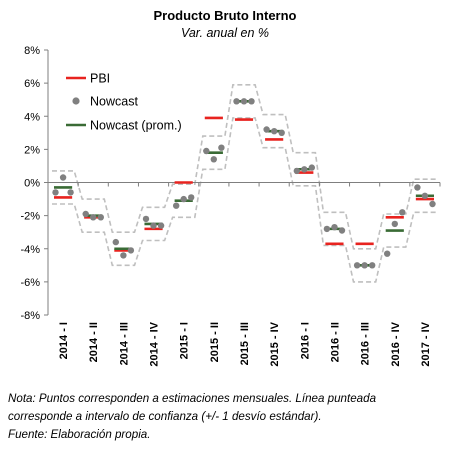 Image resolution: width=451 pixels, height=450 pixels. Describe the element at coordinates (32, 150) in the screenshot. I see `y-tick-label: 2%` at that location.